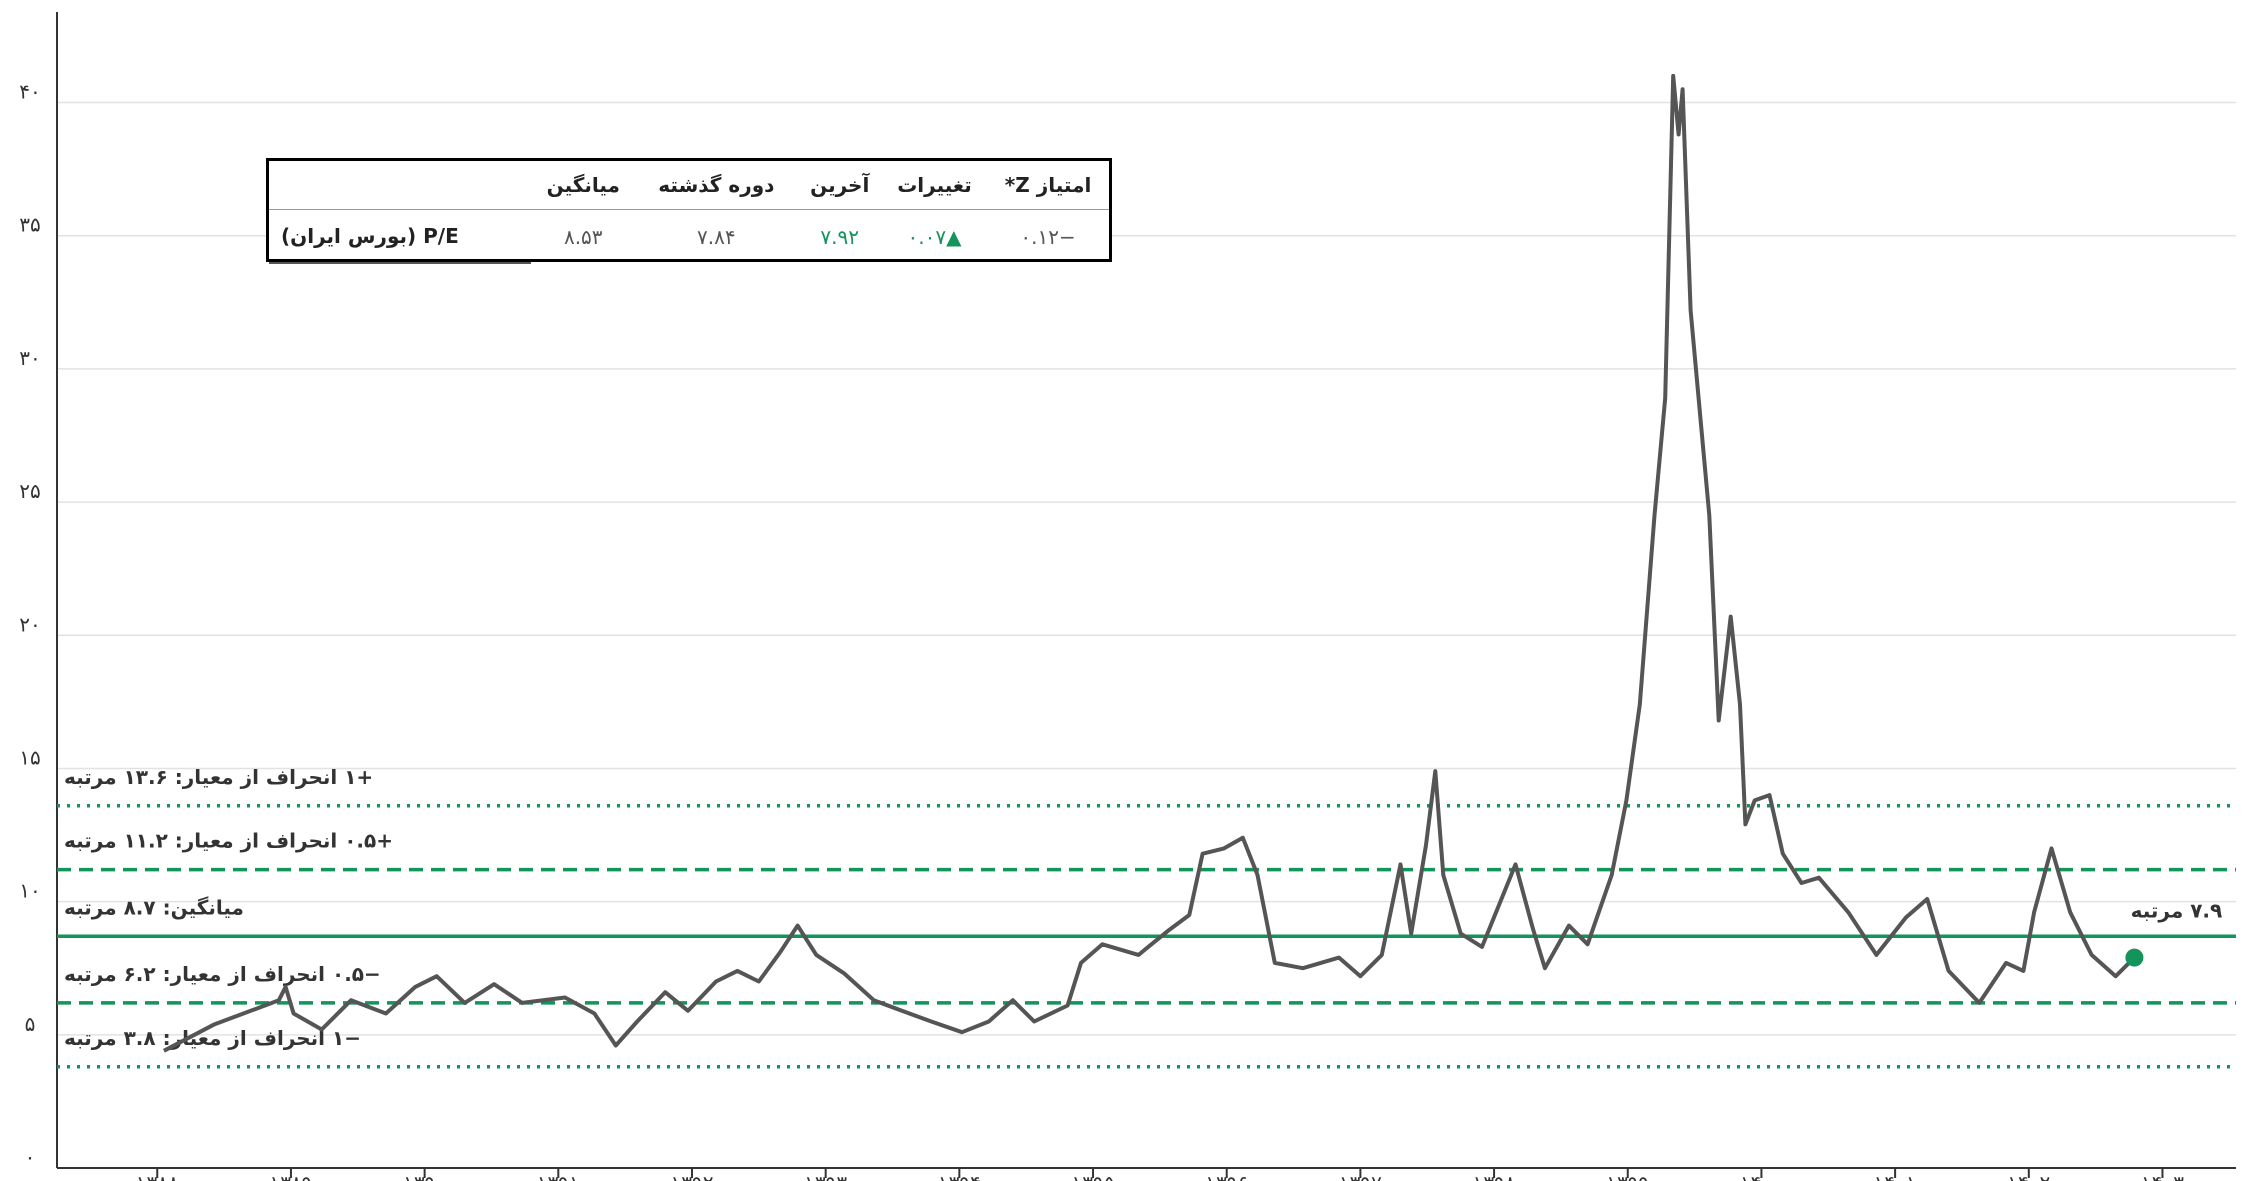 The width and height of the screenshot is (2247, 1181). What do you see at coordinates (558, 1176) in the screenshot?
I see `x-tick-label: ۱۳۹۱` at bounding box center [558, 1176].